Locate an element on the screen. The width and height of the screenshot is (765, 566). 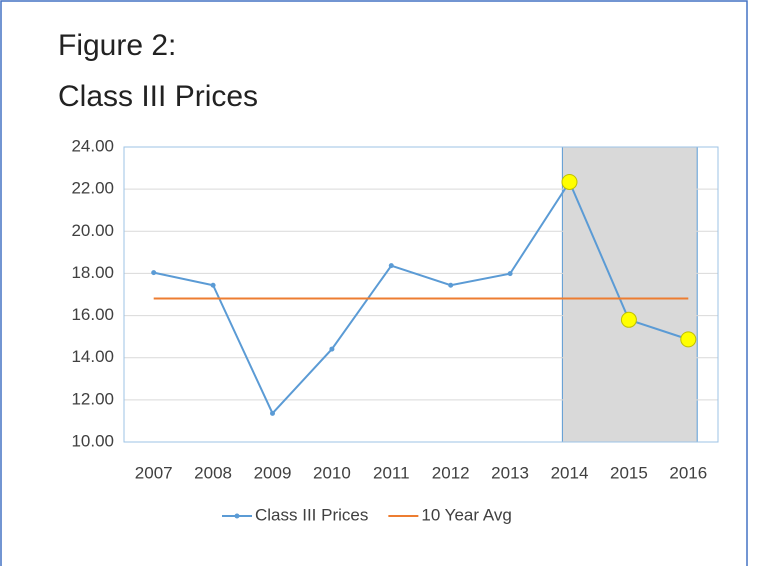
x-tick-label: 2014 is located at coordinates (570, 472).